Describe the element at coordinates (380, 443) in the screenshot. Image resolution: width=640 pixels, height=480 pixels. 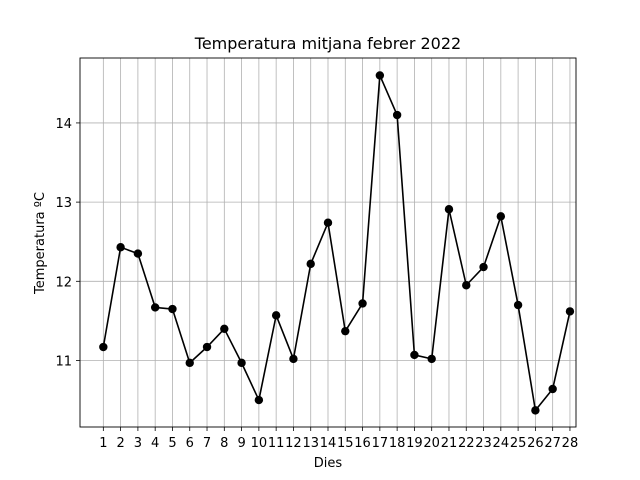
I see `x-tick-label: 17` at that location.